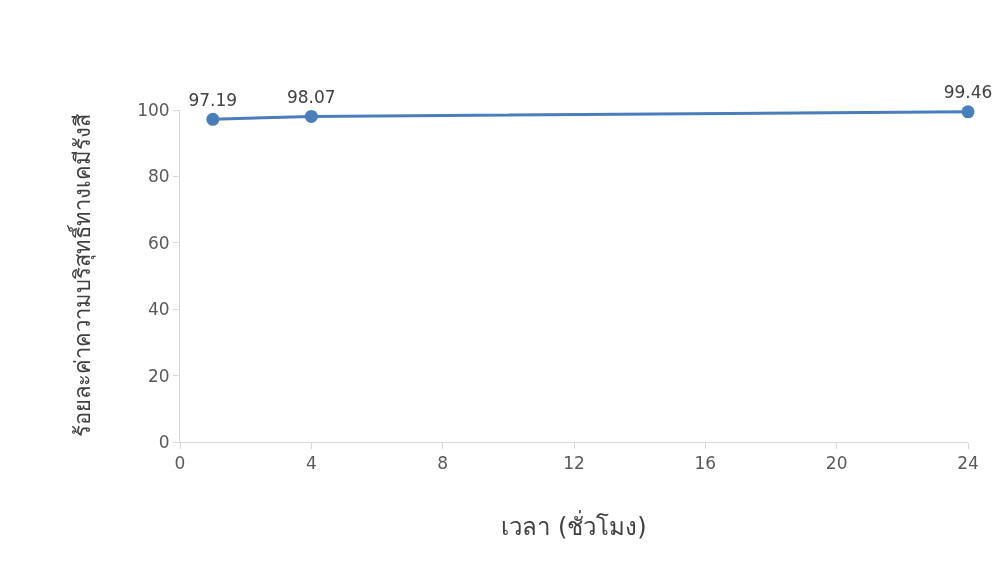 The width and height of the screenshot is (1003, 577). What do you see at coordinates (836, 463) in the screenshot?
I see `x-tick-label: 20` at bounding box center [836, 463].